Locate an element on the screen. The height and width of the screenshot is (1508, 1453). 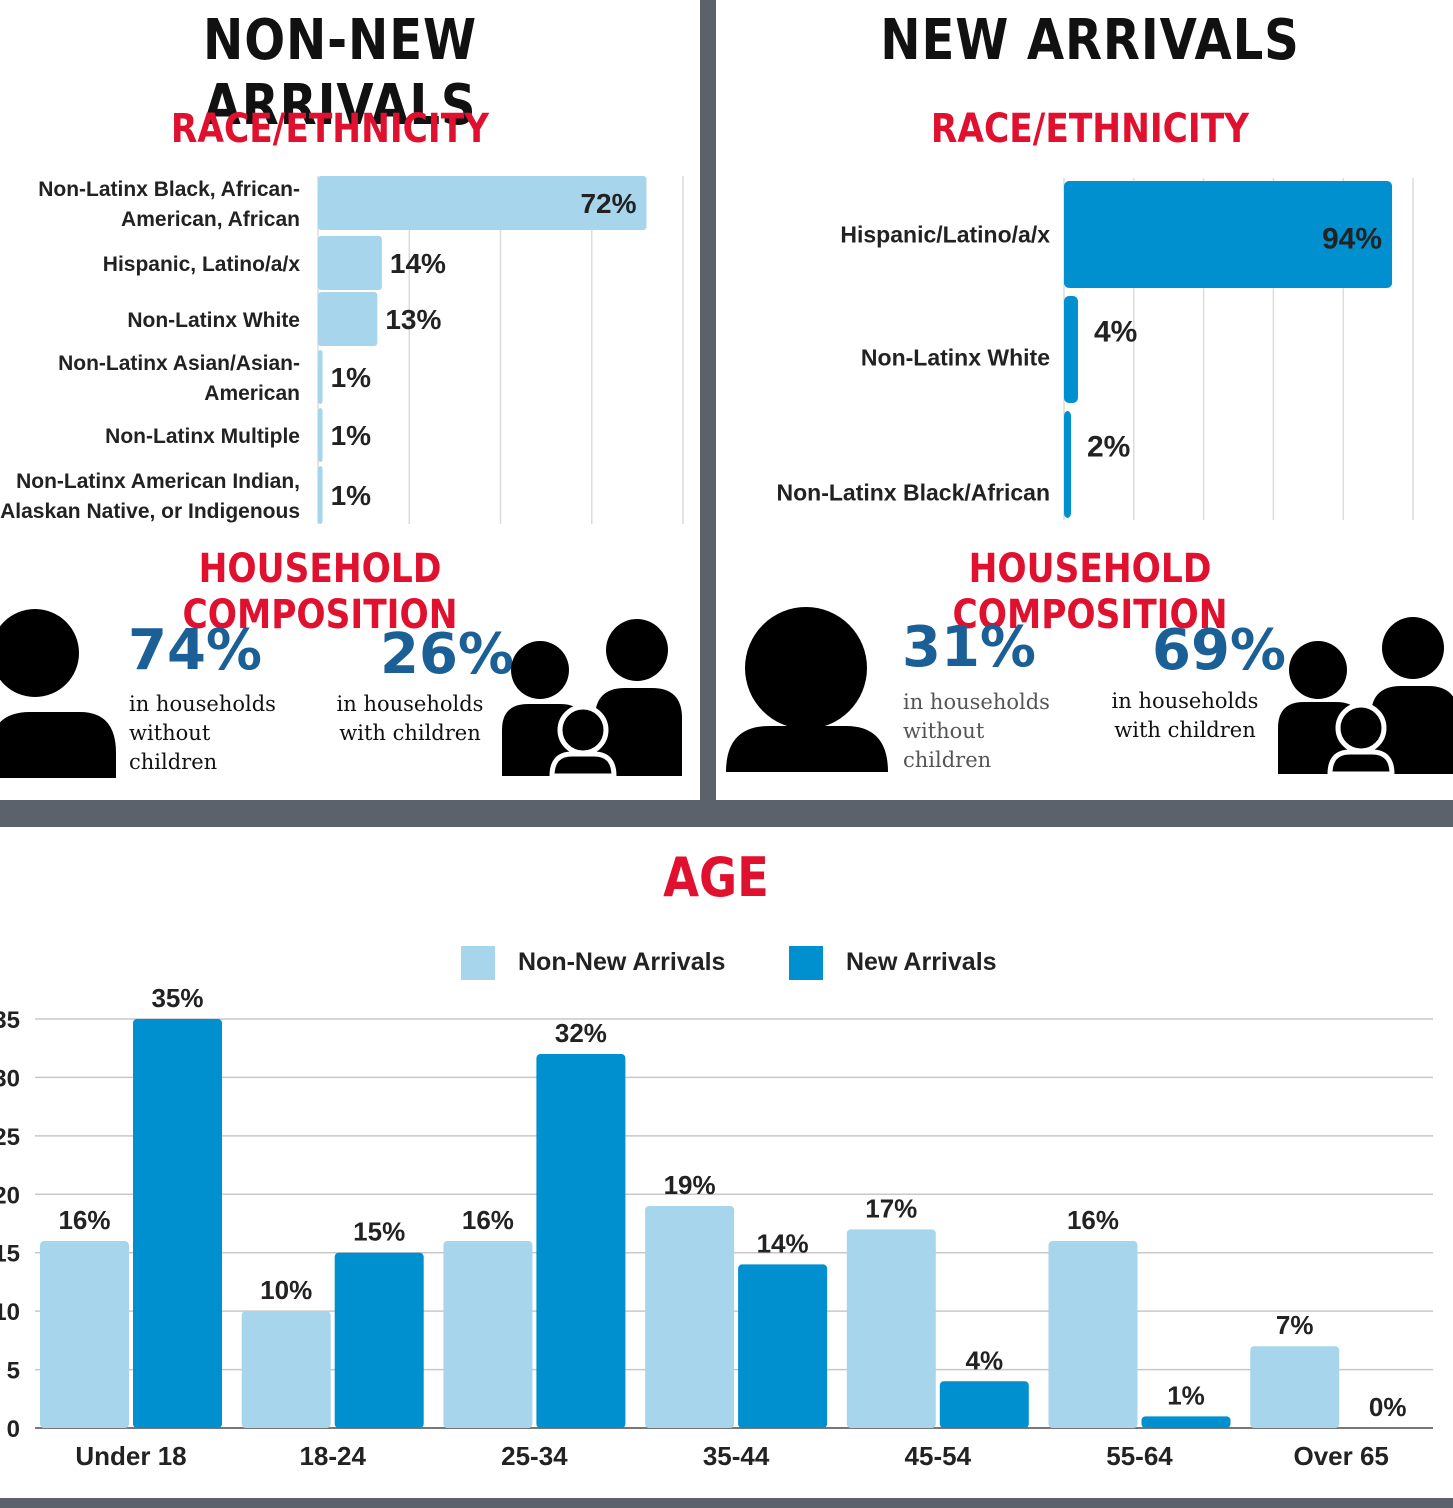
value-label: 2% is located at coordinates (1108, 447).